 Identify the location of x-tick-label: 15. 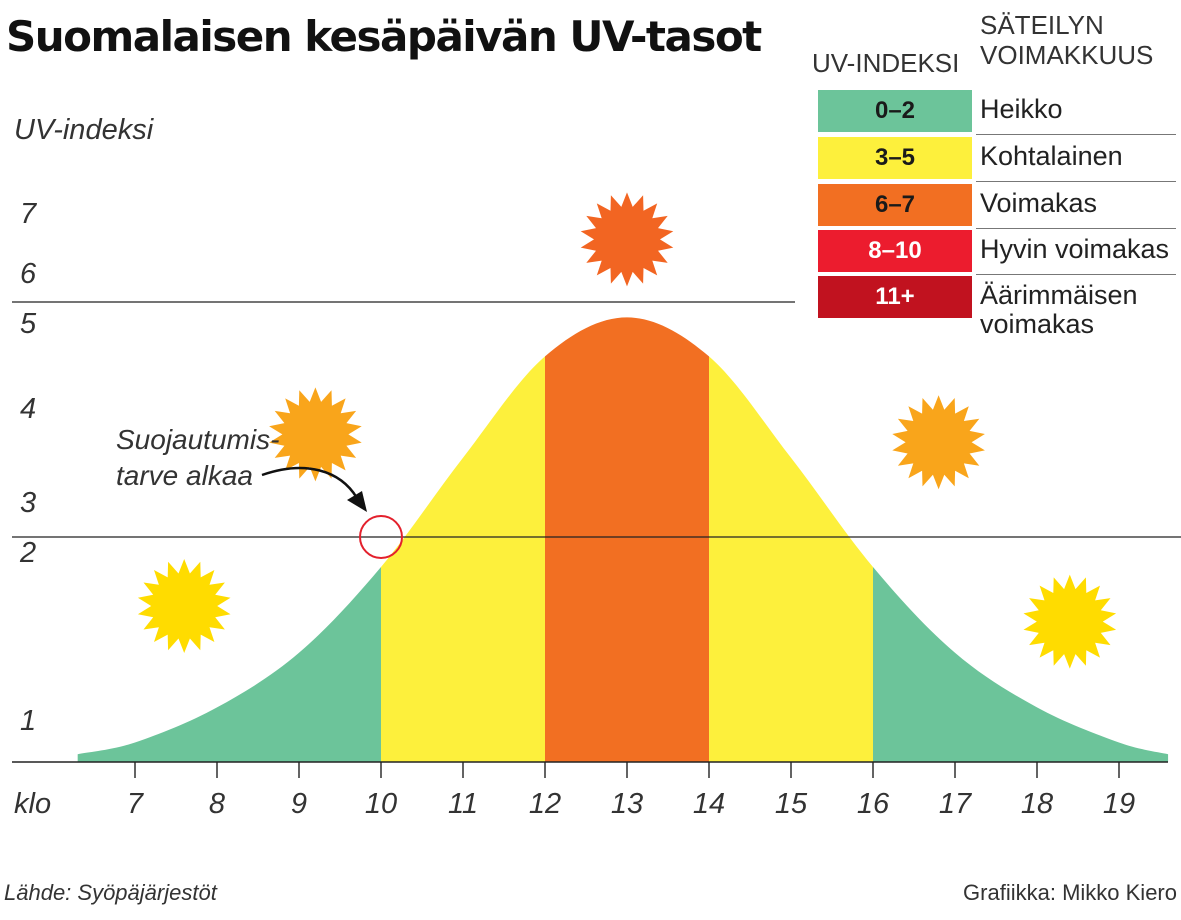
(791, 804).